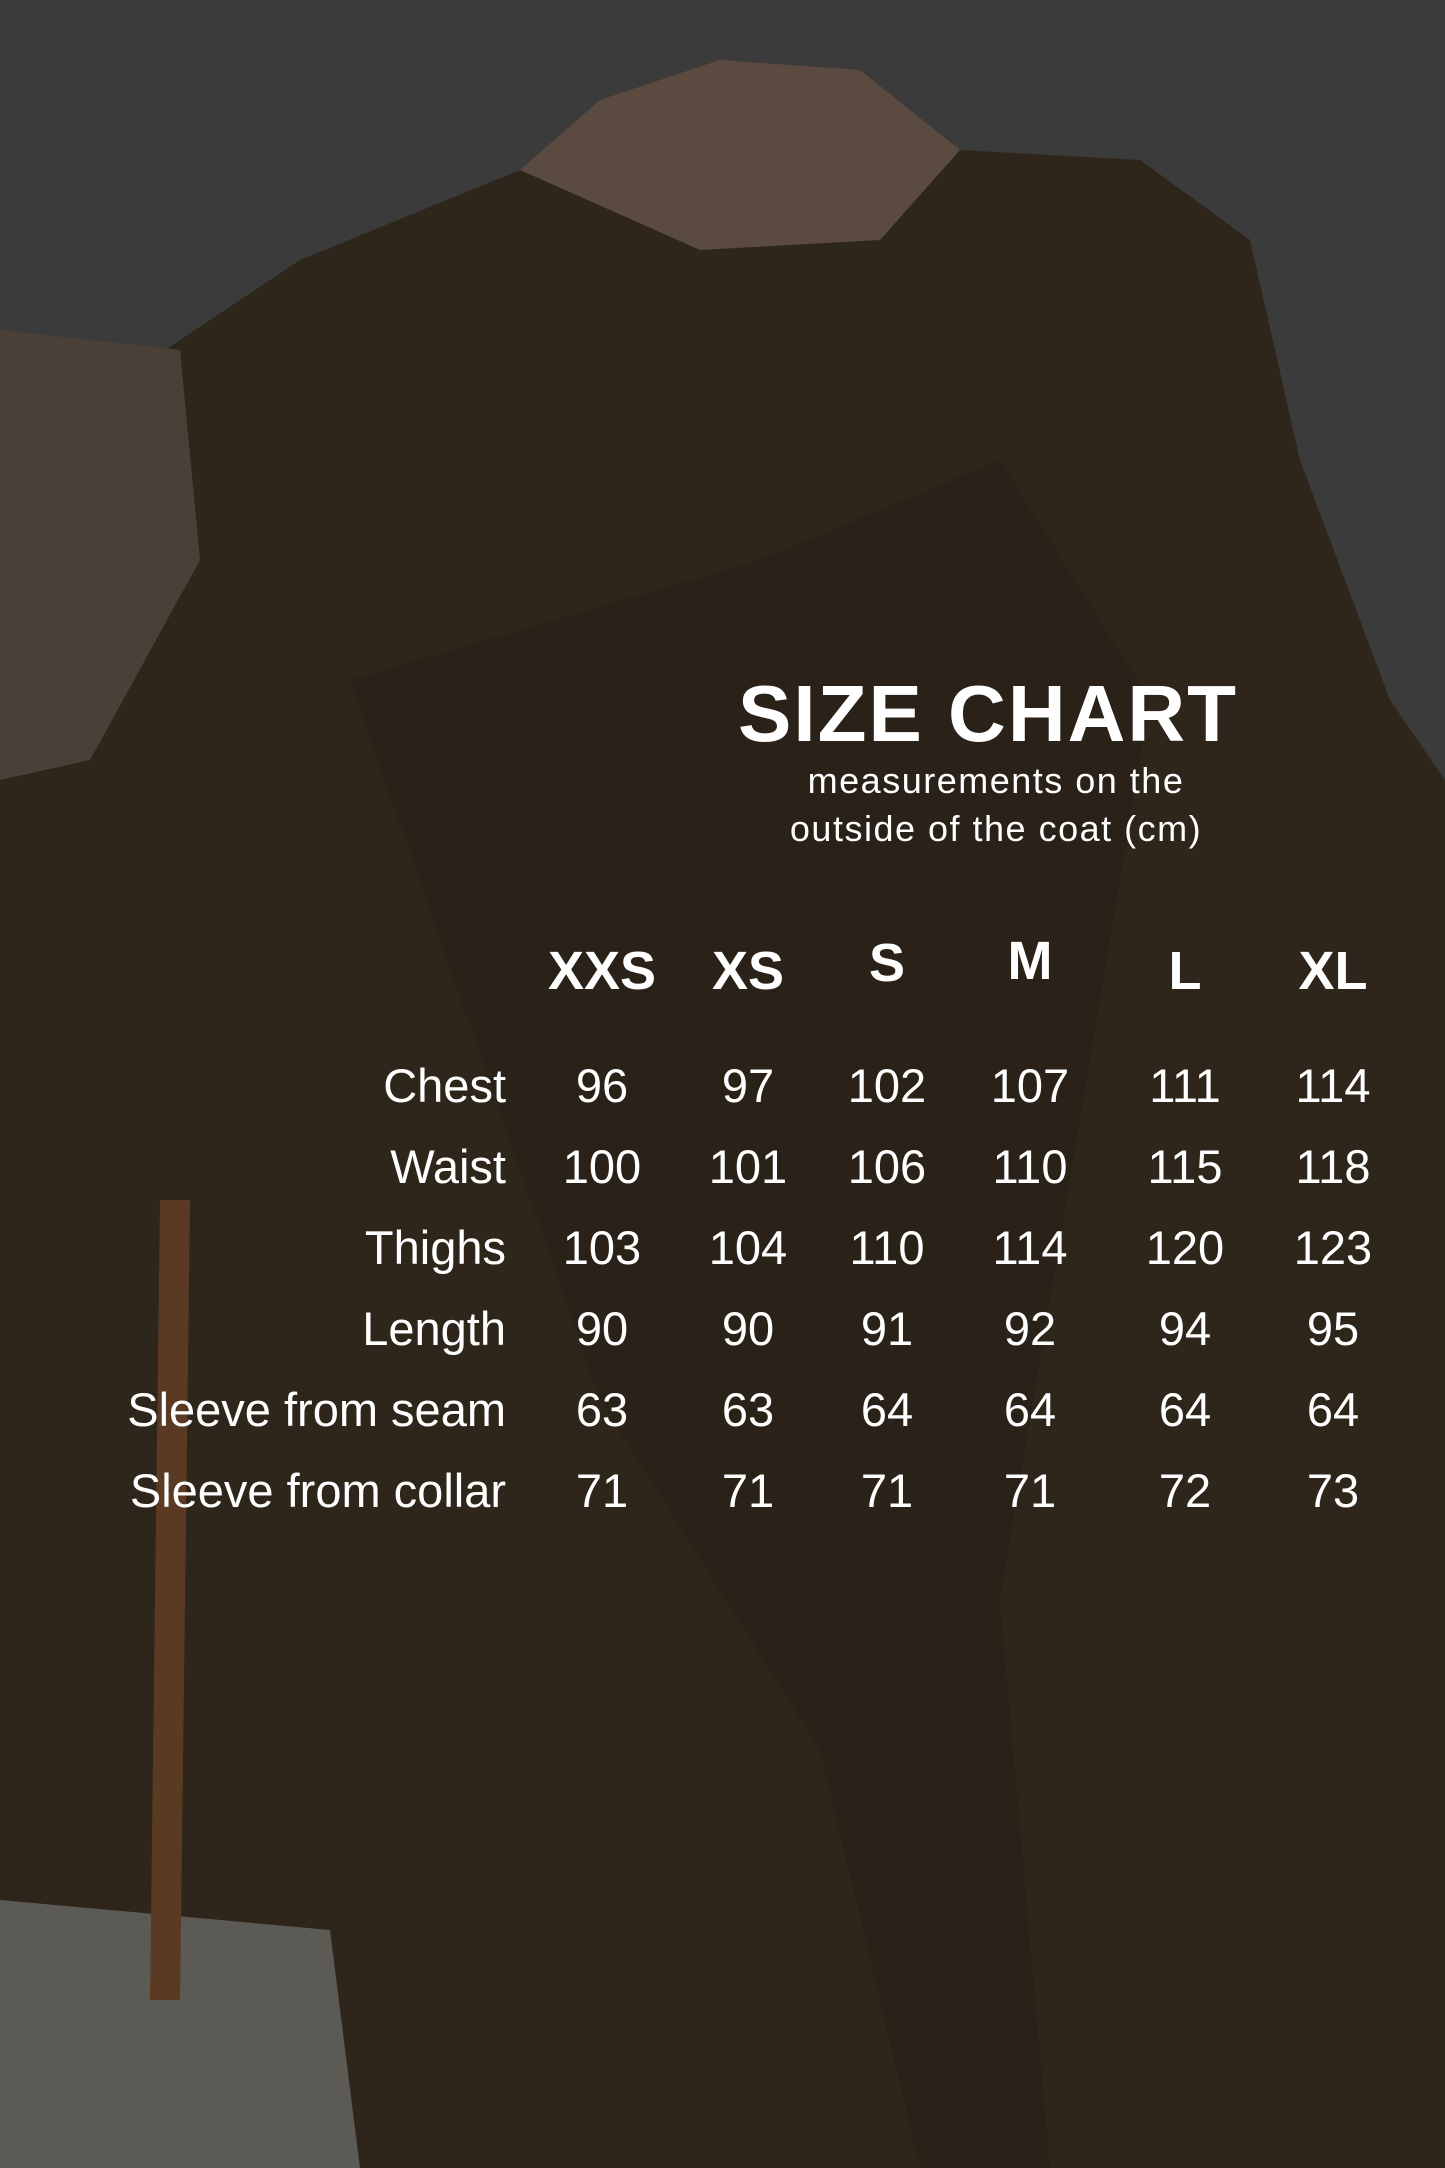 This screenshot has height=2168, width=1445. I want to click on row-label: Sleeve from collar, so click(317, 1490).